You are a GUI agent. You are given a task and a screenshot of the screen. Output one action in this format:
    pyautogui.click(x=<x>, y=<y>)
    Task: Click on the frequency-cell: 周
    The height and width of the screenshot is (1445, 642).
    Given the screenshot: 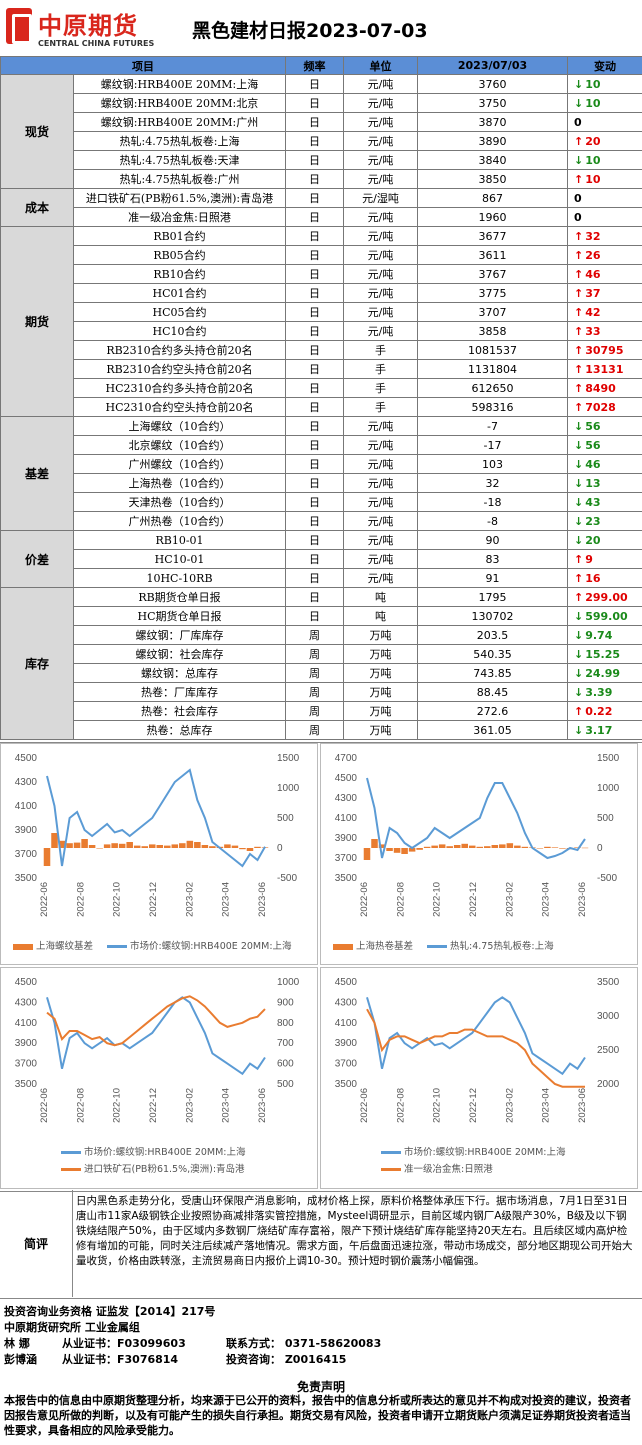 What is the action you would take?
    pyautogui.click(x=314, y=692)
    